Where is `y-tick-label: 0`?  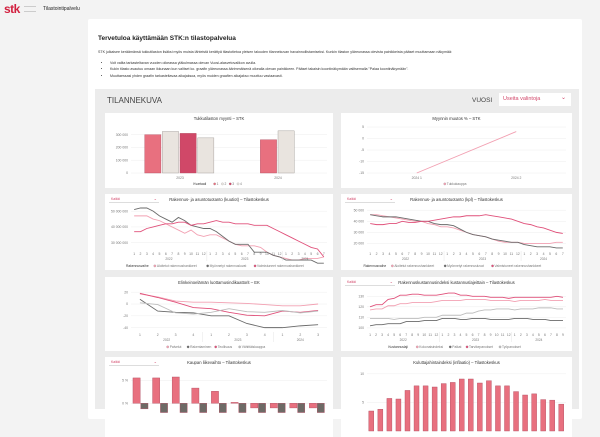
y-tick-label: 0 is located at coordinates (127, 173).